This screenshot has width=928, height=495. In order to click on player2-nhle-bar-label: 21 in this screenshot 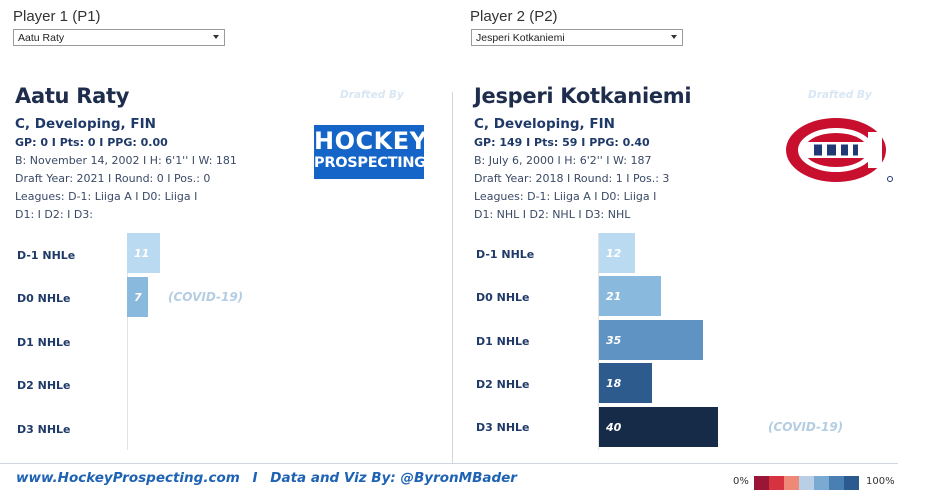, I will do `click(614, 296)`.